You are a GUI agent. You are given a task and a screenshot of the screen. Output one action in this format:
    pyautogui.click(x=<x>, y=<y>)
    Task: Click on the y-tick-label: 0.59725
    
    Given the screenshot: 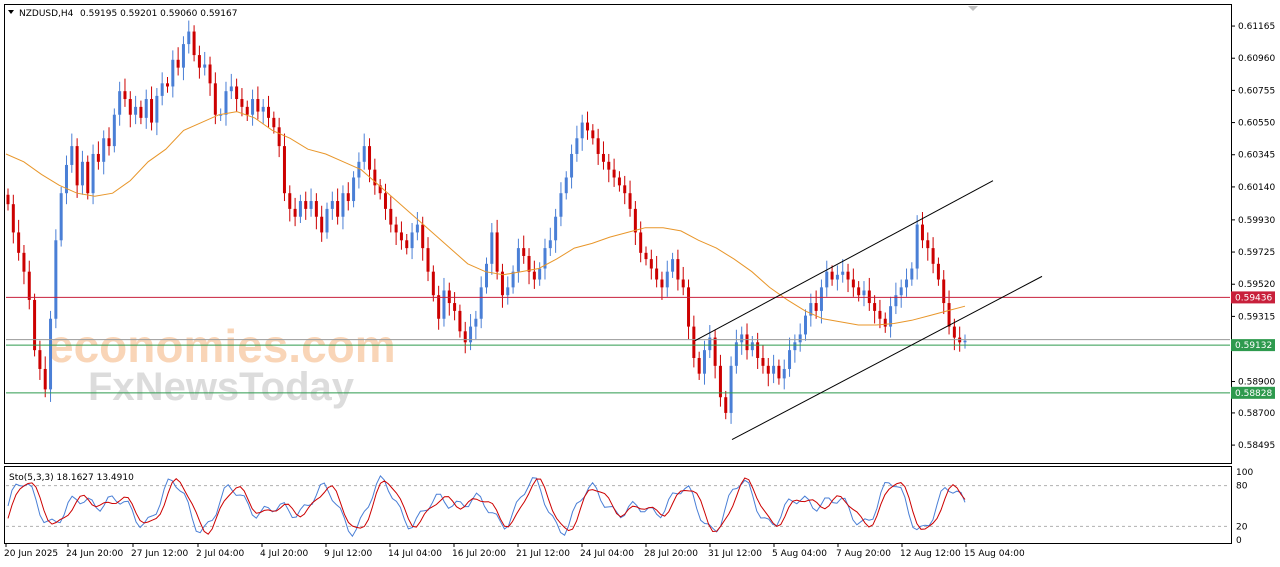 What is the action you would take?
    pyautogui.click(x=1256, y=253)
    